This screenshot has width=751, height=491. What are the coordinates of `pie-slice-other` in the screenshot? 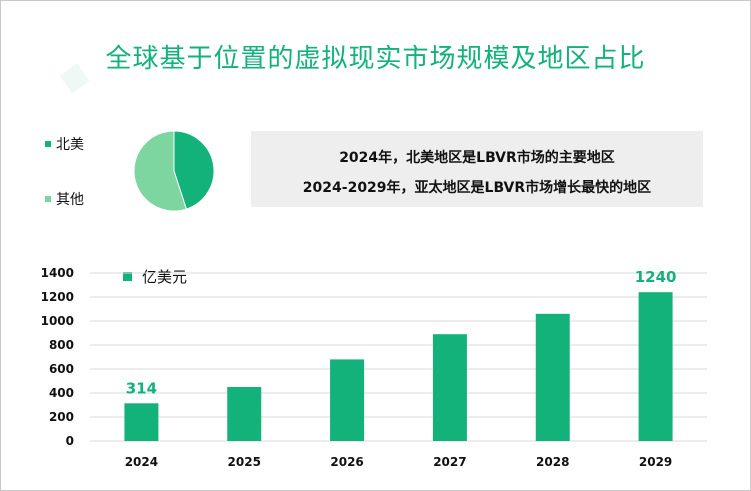 It's located at (160, 171).